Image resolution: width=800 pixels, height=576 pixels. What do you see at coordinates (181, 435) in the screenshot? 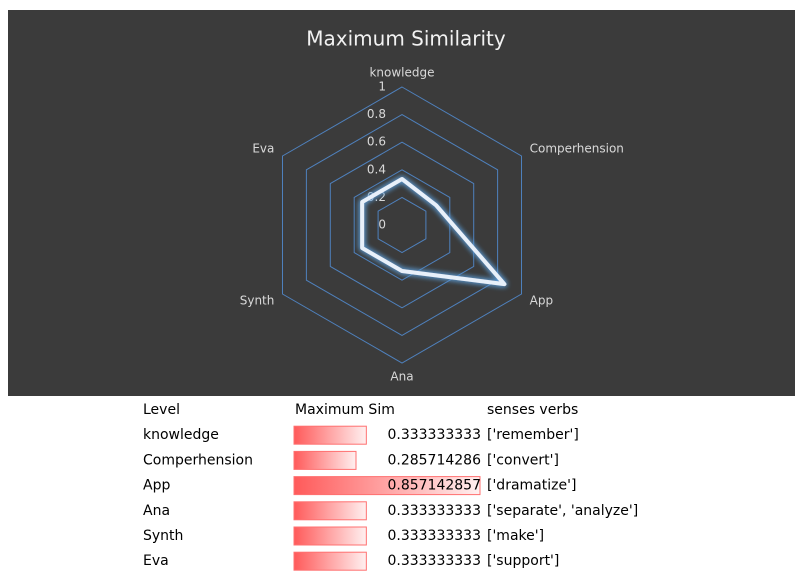
I see `level-cell: knowledge` at bounding box center [181, 435].